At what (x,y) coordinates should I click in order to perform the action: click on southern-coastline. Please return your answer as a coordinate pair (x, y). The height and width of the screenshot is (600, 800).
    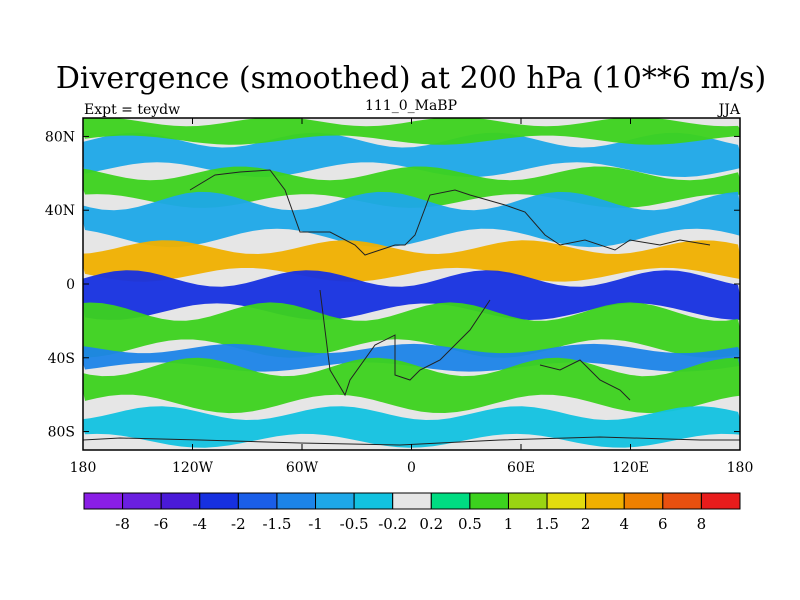
    Looking at the image, I should click on (405, 343).